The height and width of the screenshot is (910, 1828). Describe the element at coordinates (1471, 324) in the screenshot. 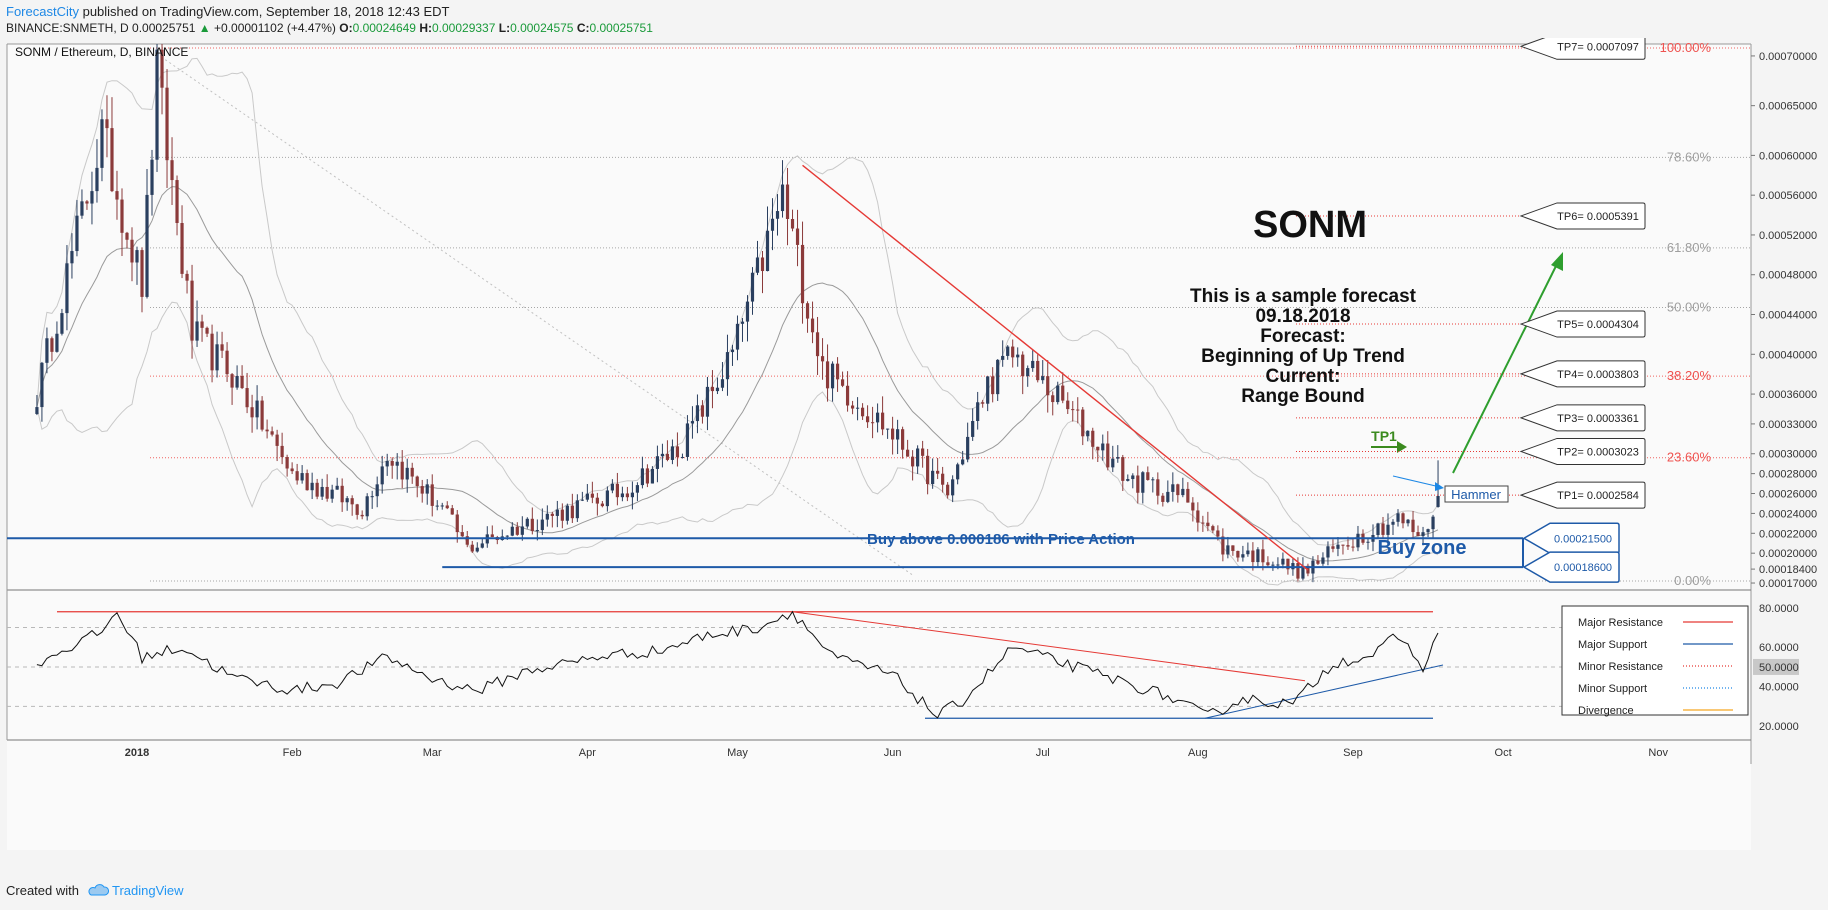

I see `tp-callout: TP5= 0.0004304` at that location.